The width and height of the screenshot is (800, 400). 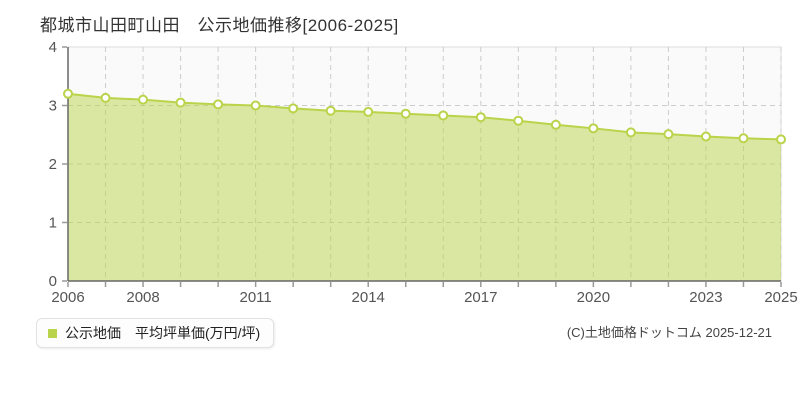 What do you see at coordinates (780, 297) in the screenshot?
I see `x-axis-label: 2025` at bounding box center [780, 297].